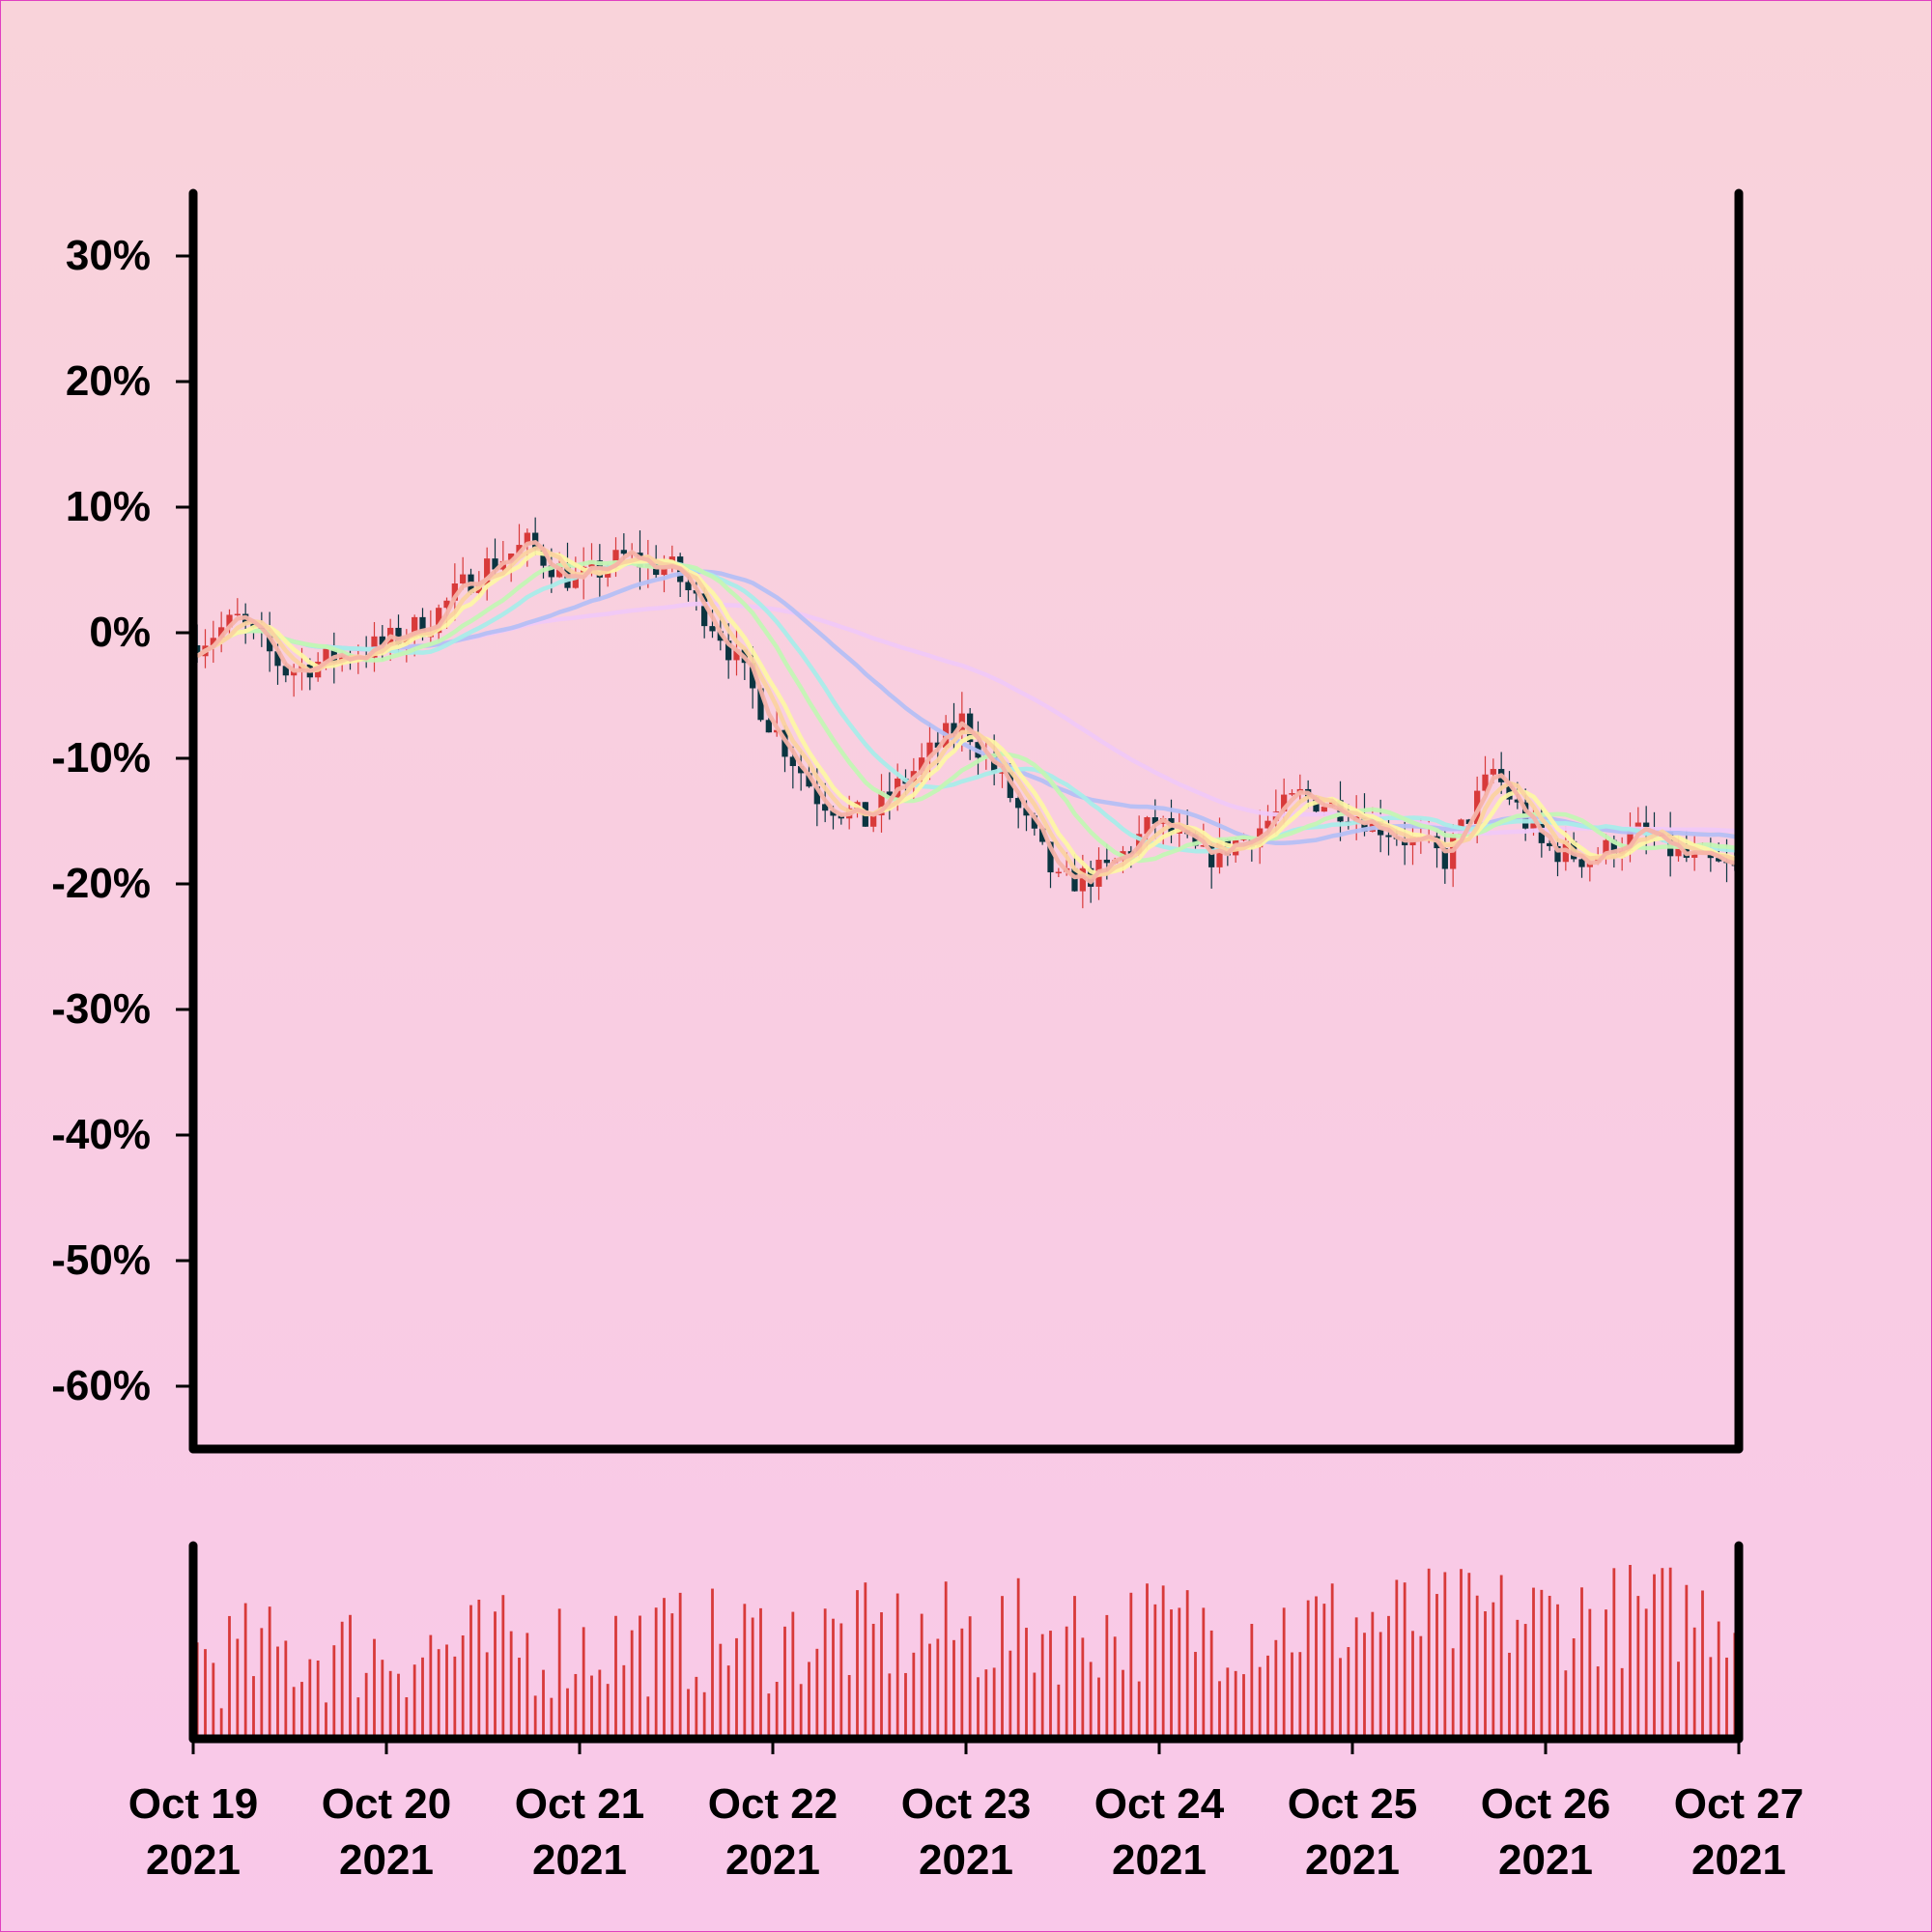 The image size is (1932, 1932). I want to click on y-tick-label: -50%, so click(101, 1260).